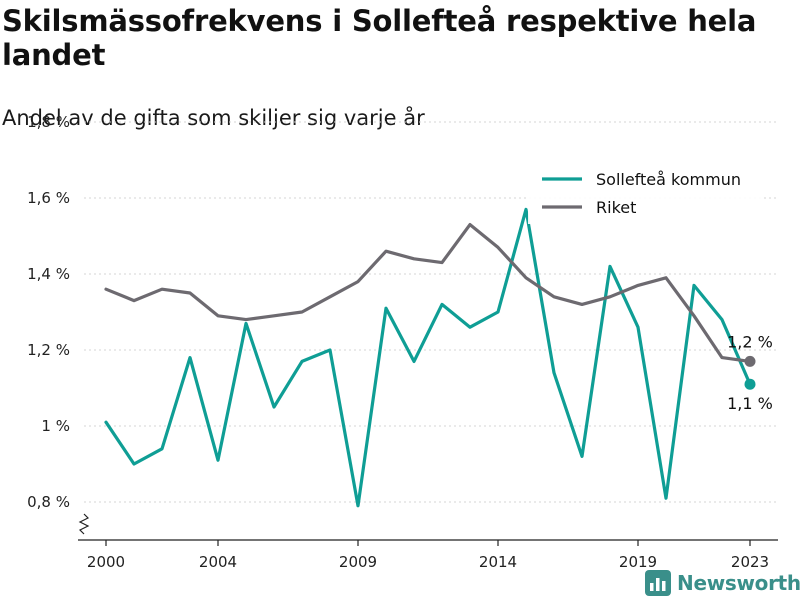  Describe the element at coordinates (750, 341) in the screenshot. I see `series-end-label: 1,2 %` at that location.